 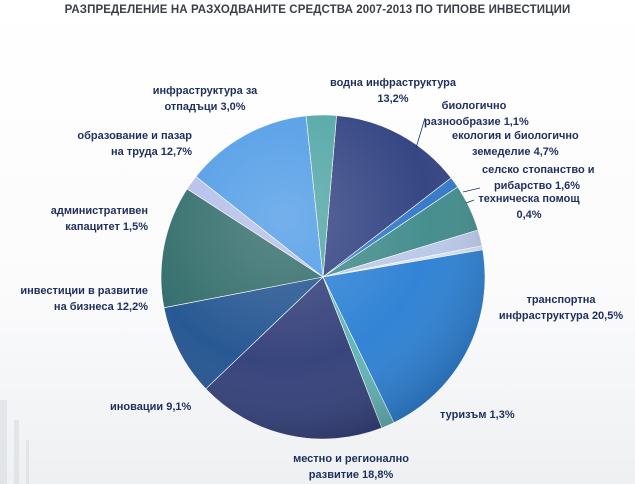 I want to click on label-otpadaci-line2: отпадъци 3,0%, so click(x=205, y=107).